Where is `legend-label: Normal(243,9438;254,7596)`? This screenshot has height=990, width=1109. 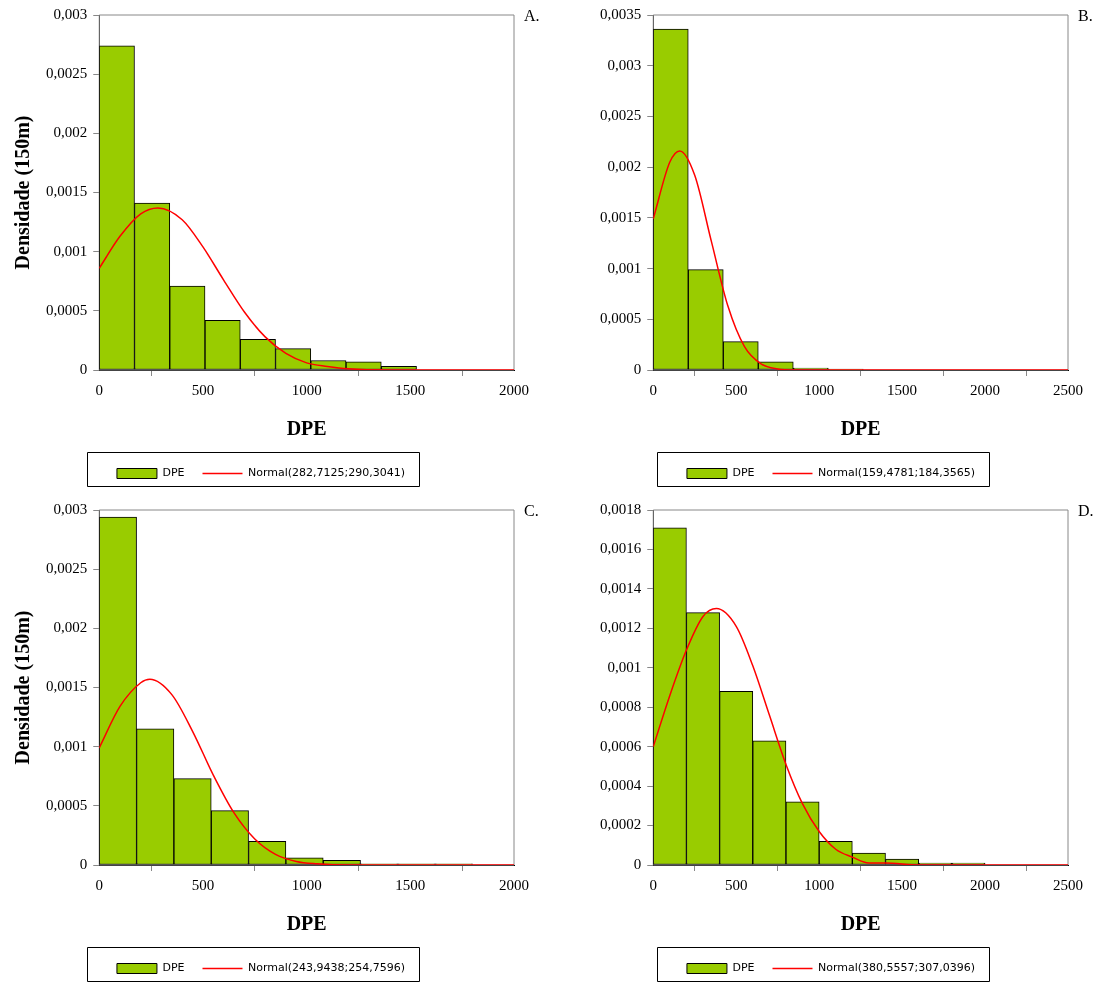 legend-label: Normal(243,9438;254,7596) is located at coordinates (327, 968).